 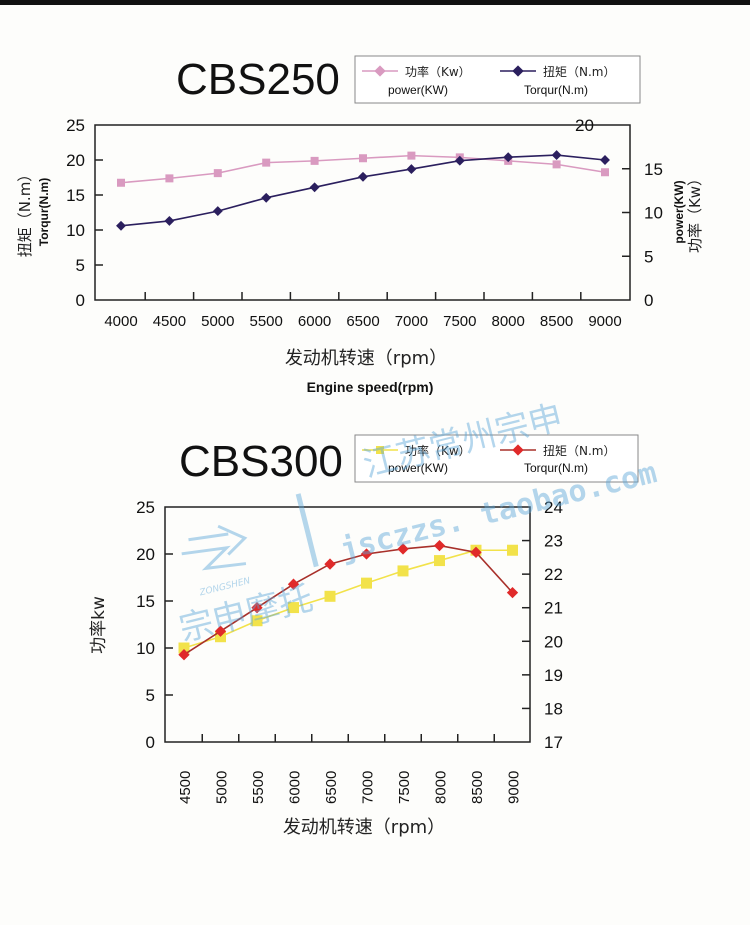 What do you see at coordinates (380, 450) in the screenshot?
I see `legend-power-marker` at bounding box center [380, 450].